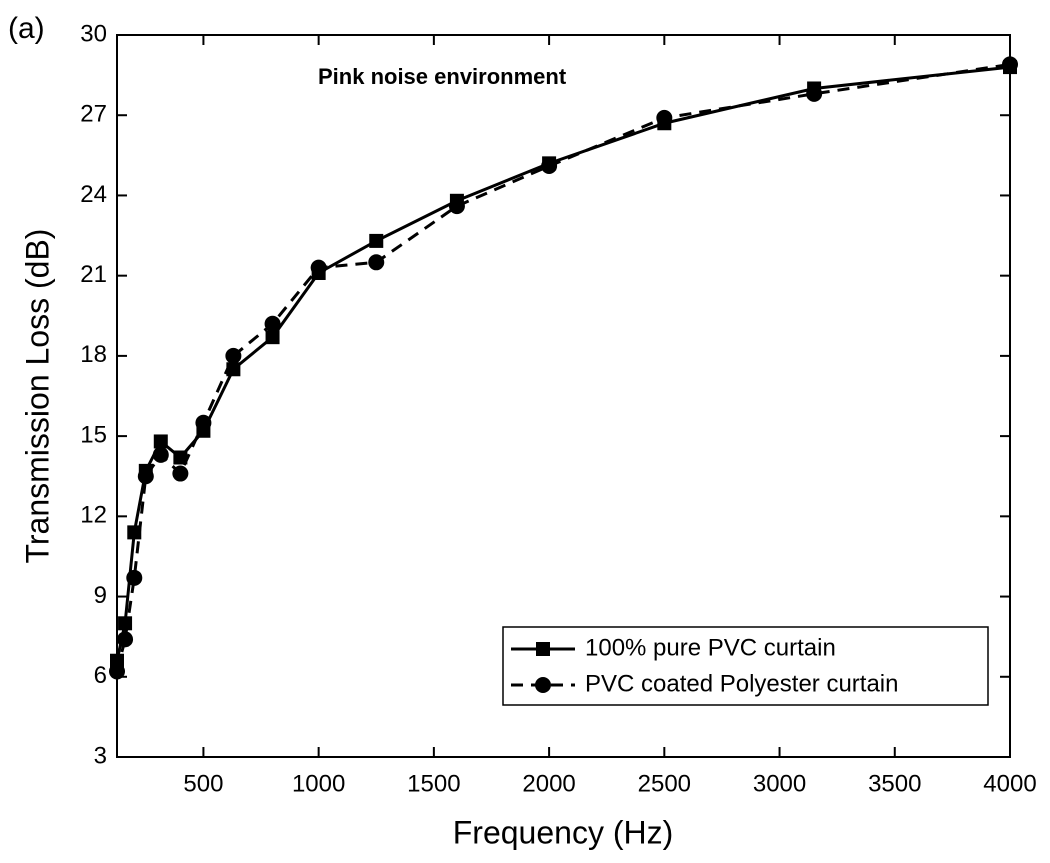  I want to click on y-tick-label: 12, so click(93, 515).